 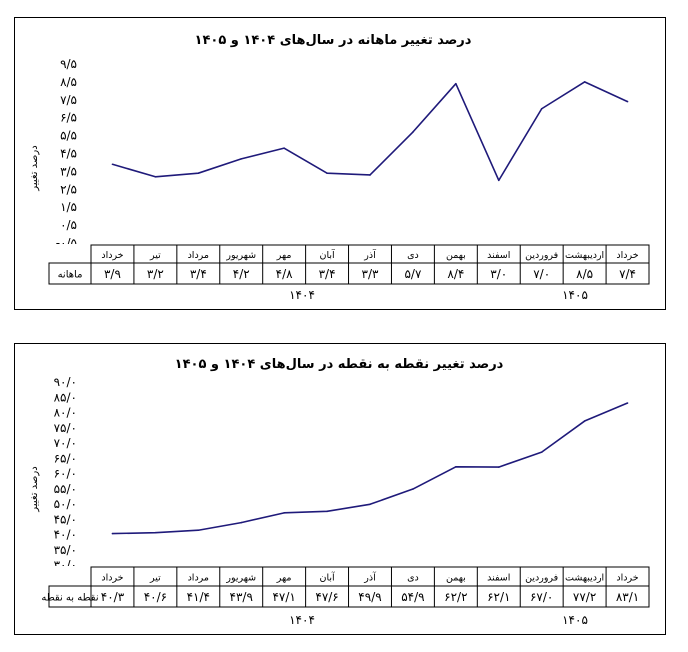 I want to click on point-to-point-row-label: نقطه به نقطه, so click(x=69, y=598).